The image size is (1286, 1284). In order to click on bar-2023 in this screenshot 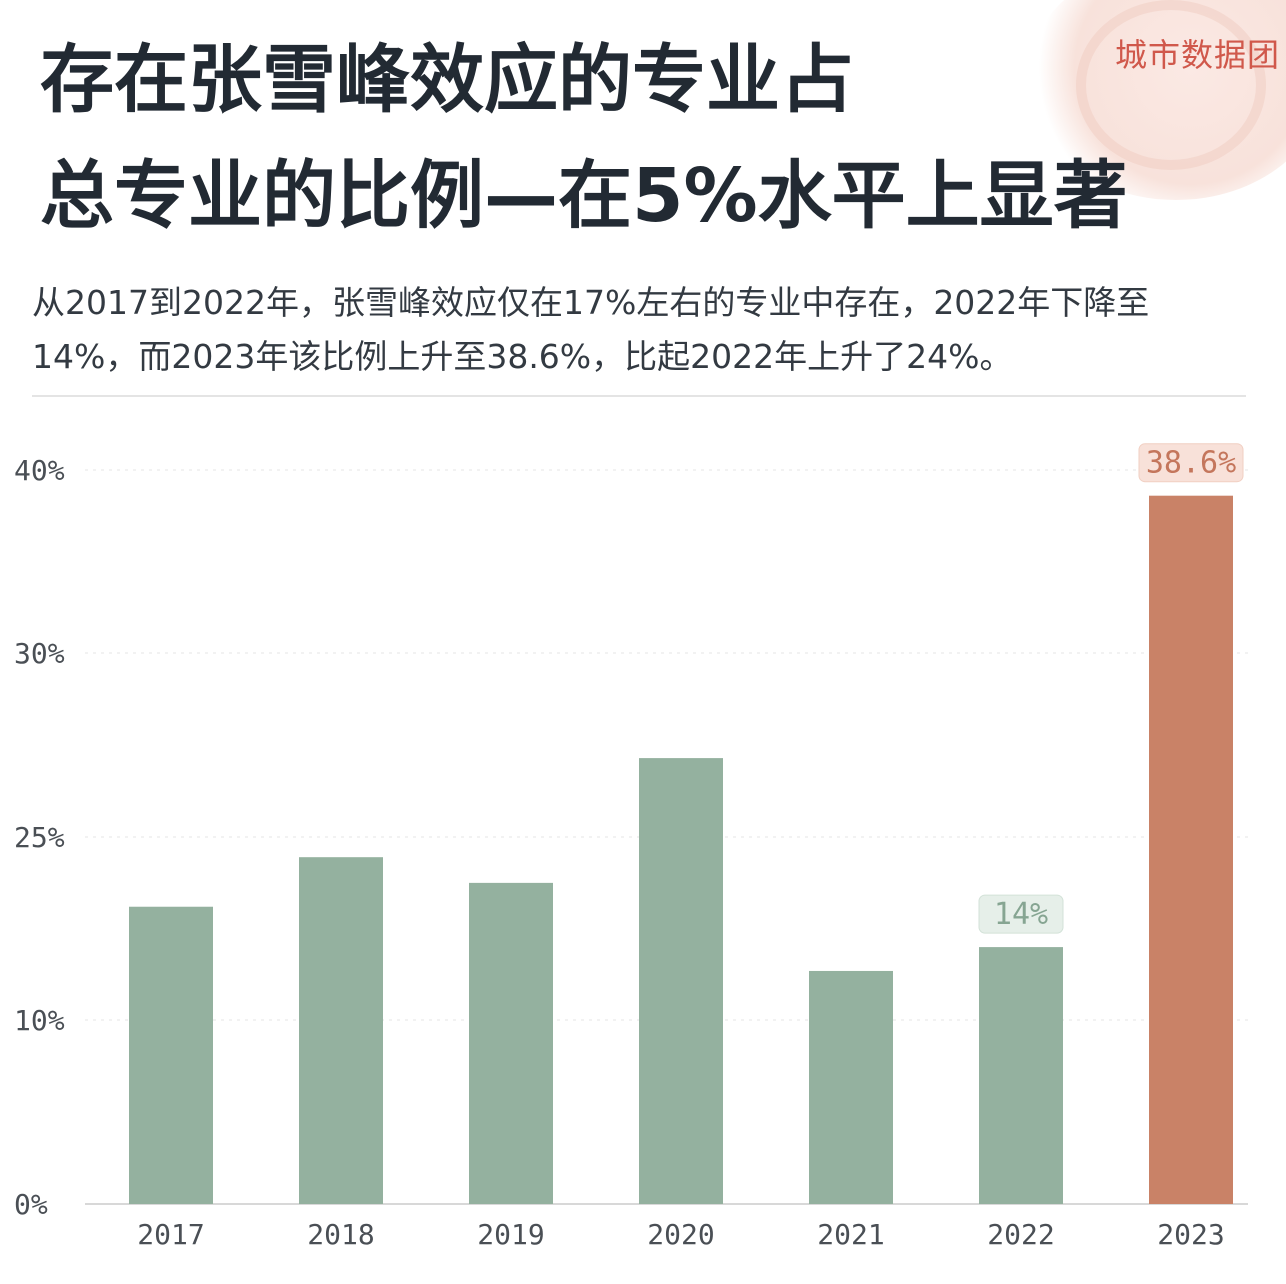, I will do `click(1191, 849)`.